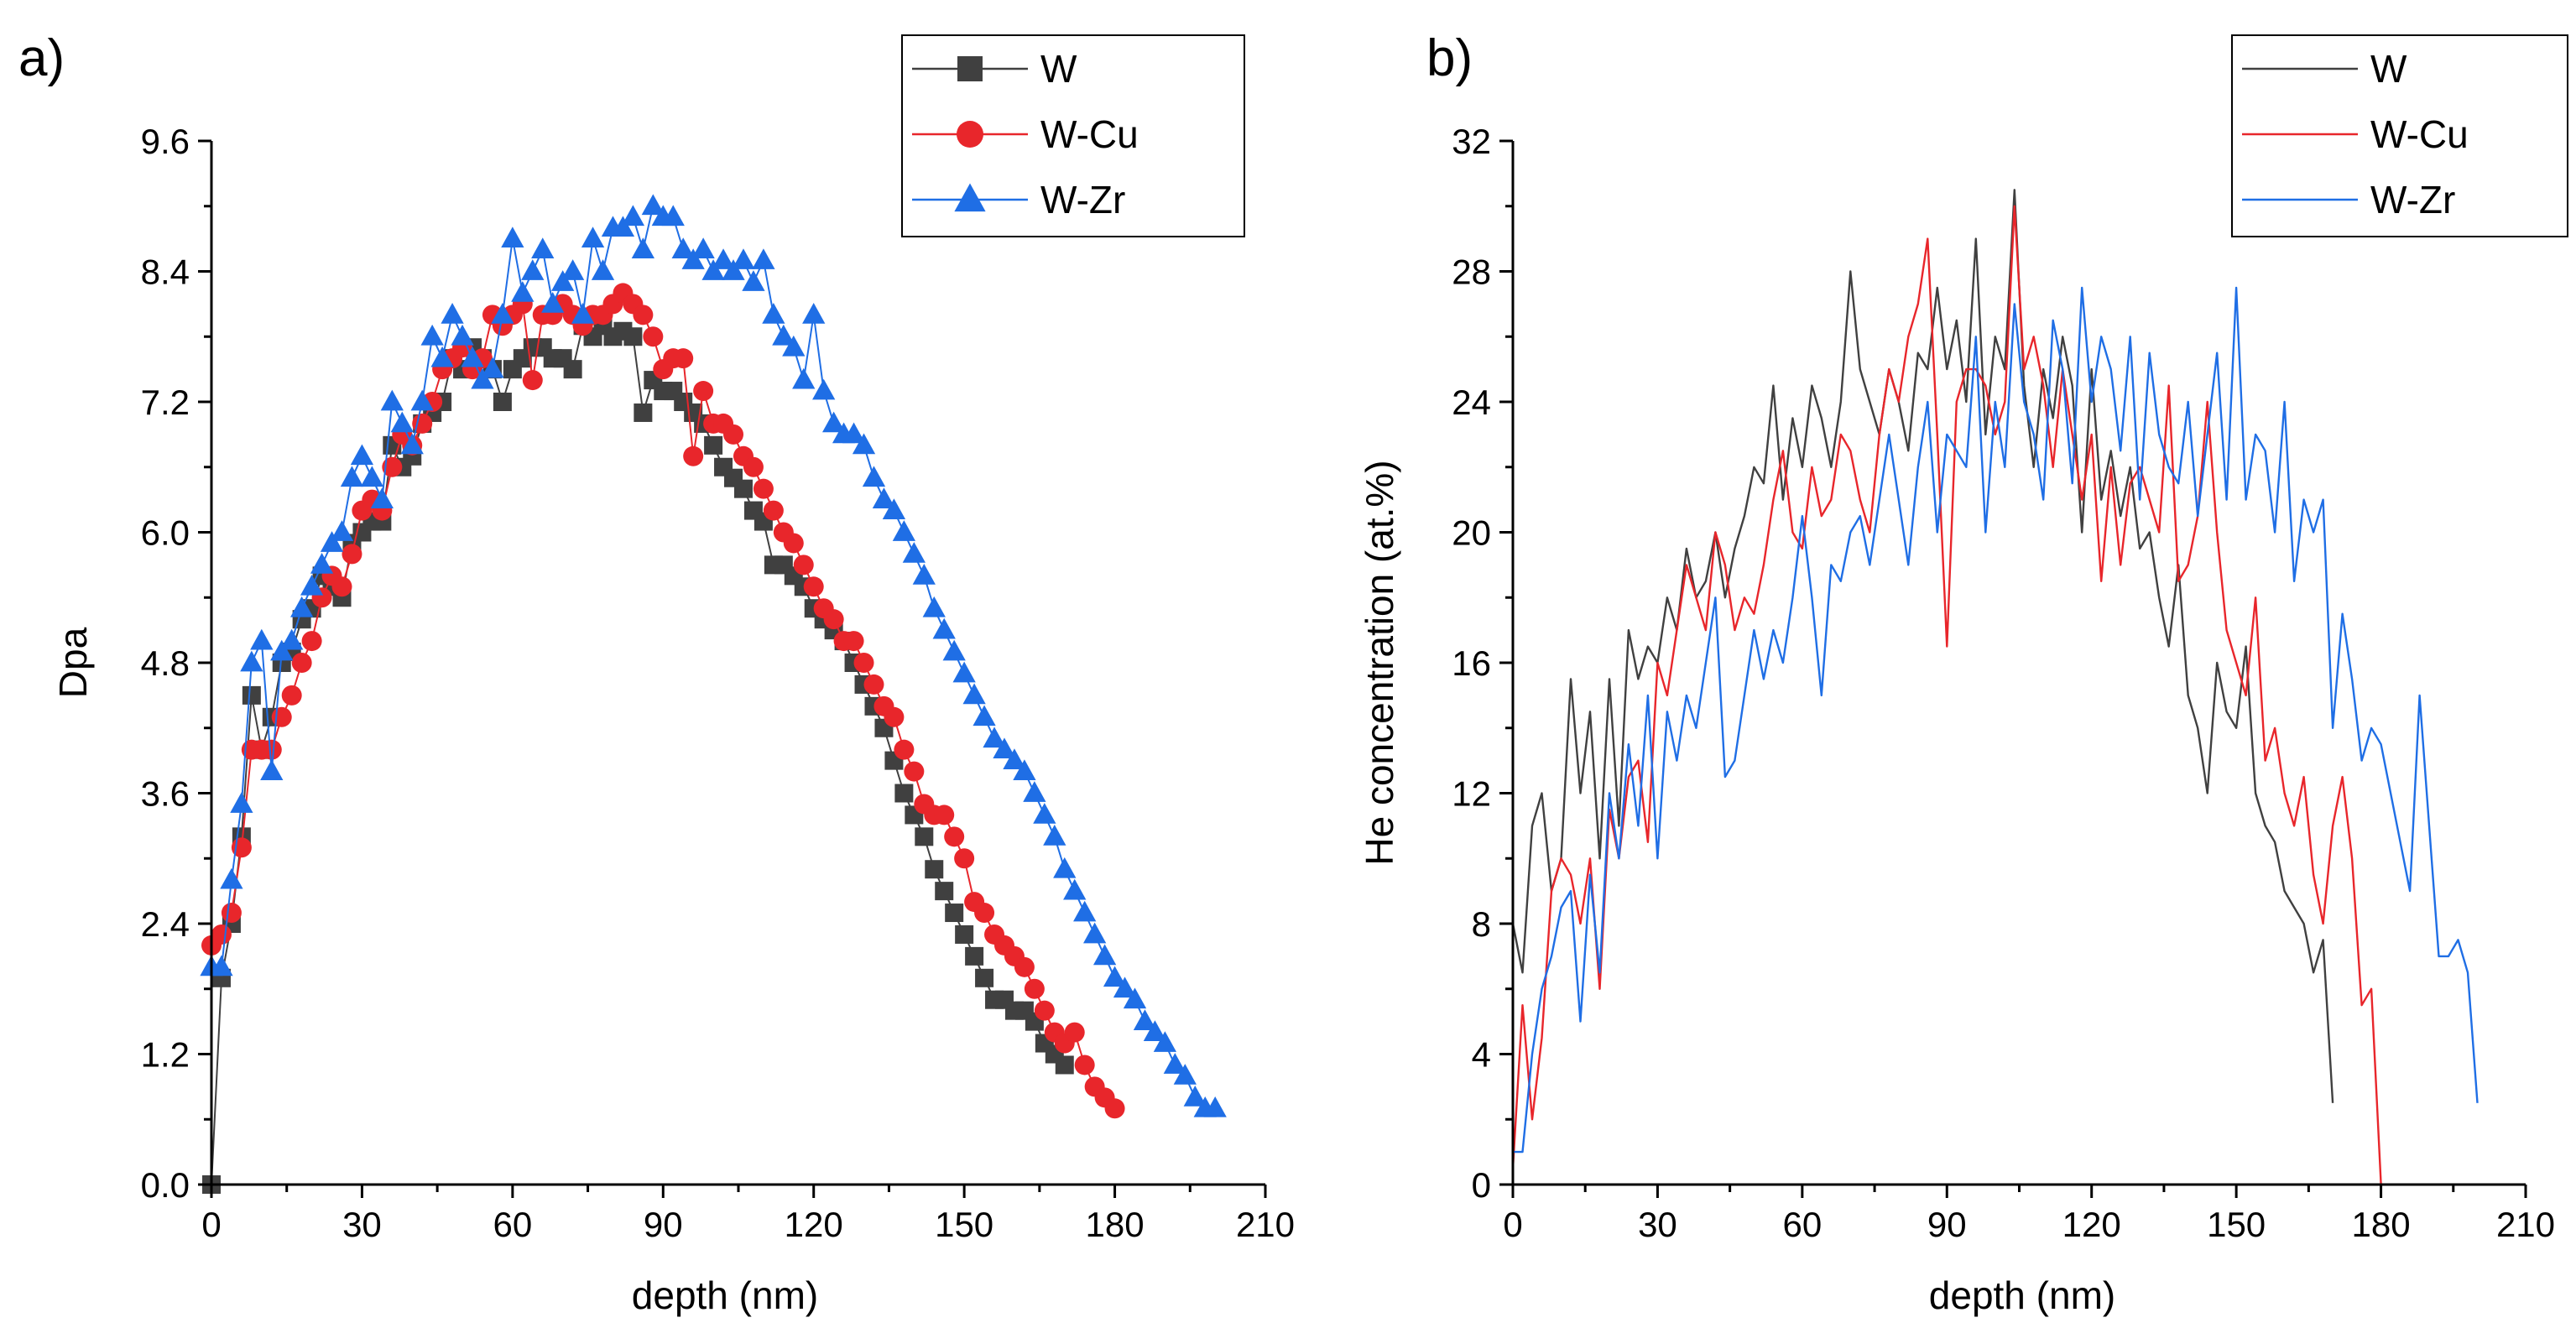  I want to click on panel-a-y-tick-label: 0.0, so click(165, 1185).